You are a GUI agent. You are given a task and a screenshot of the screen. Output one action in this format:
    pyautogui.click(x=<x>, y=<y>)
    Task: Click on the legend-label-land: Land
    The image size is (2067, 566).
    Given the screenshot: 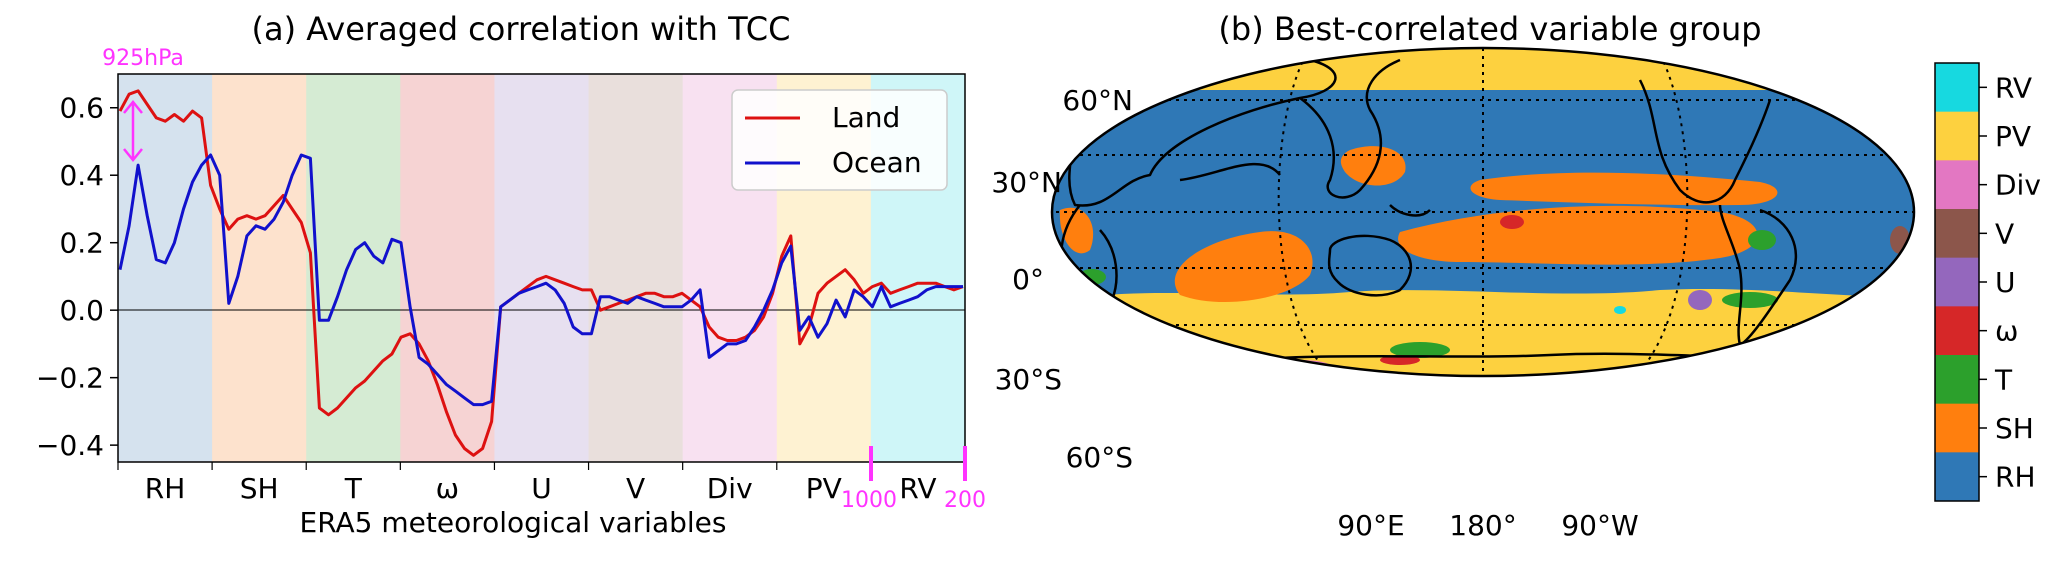 What is the action you would take?
    pyautogui.click(x=866, y=117)
    